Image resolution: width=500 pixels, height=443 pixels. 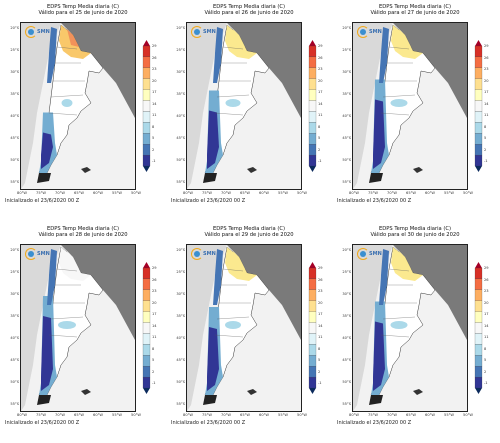 What do you see at coordinates (218, 55) in the screenshot?
I see `andes-cold-strip` at bounding box center [218, 55].